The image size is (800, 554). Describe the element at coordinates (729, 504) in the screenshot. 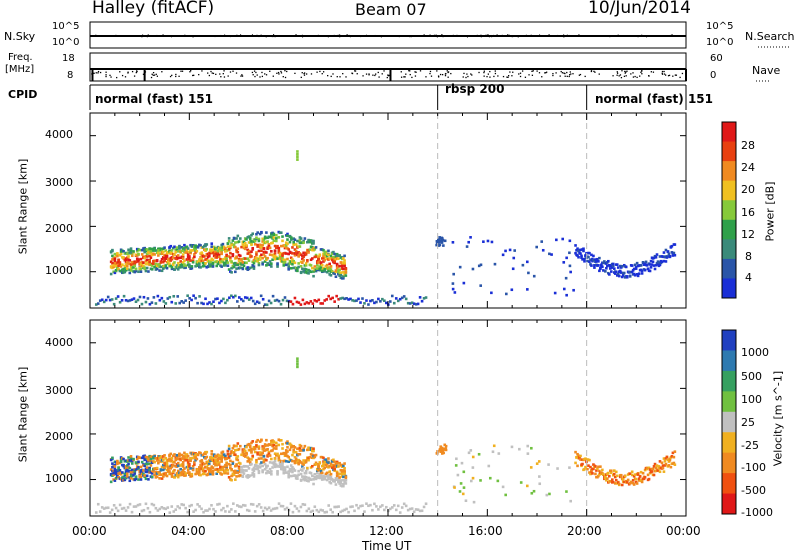

I see `velocity-colorbar-swatch` at that location.